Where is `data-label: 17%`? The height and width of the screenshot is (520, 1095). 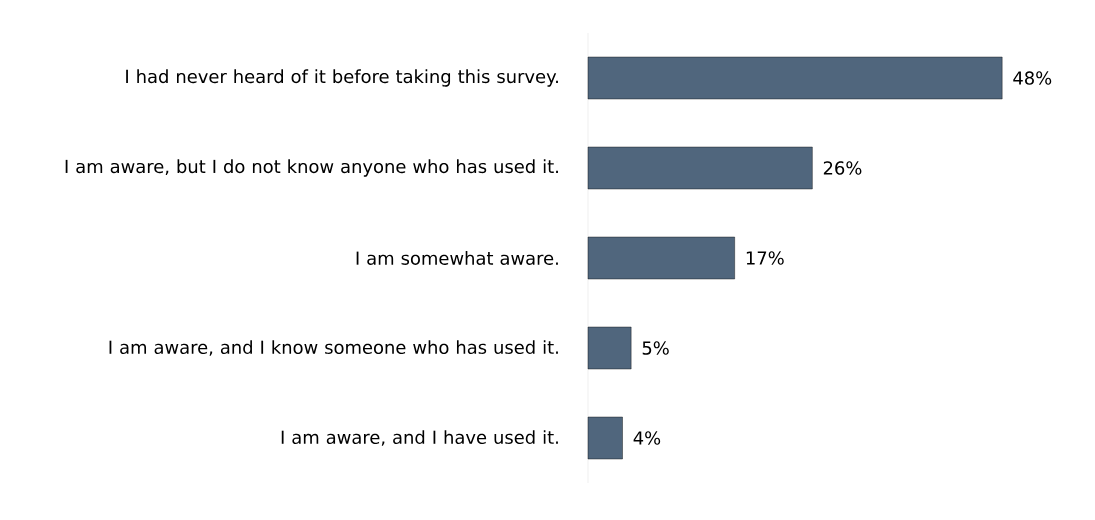 data-label: 17% is located at coordinates (765, 258).